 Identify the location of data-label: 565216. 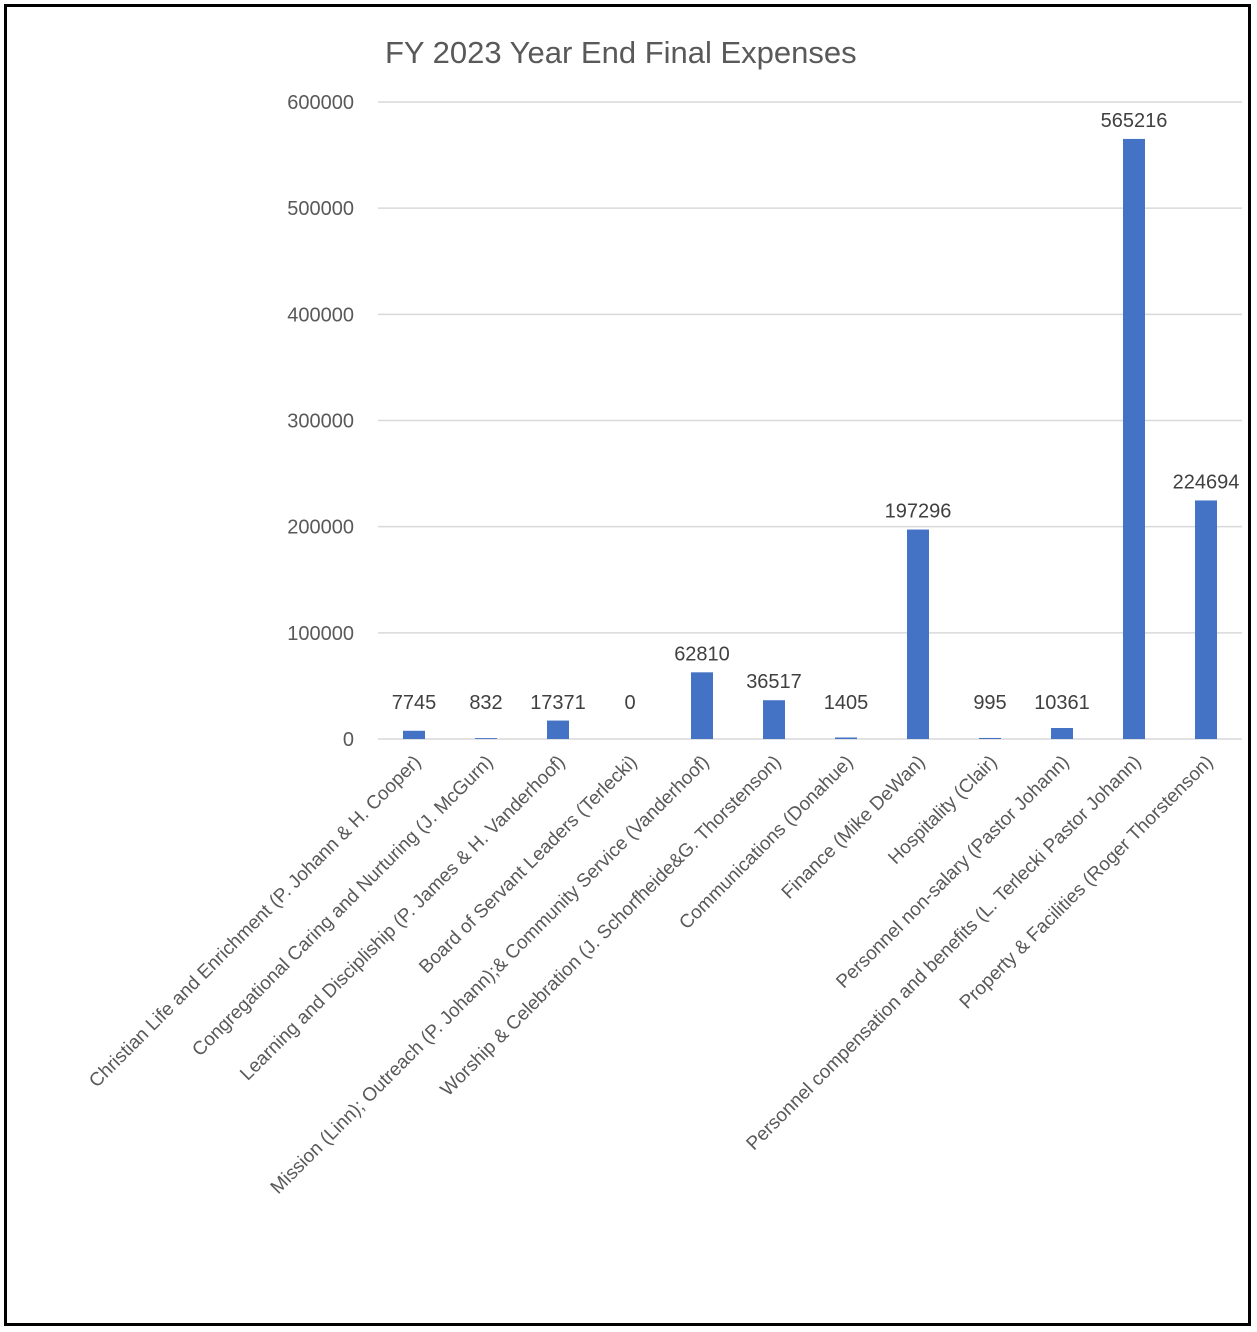
(1134, 121).